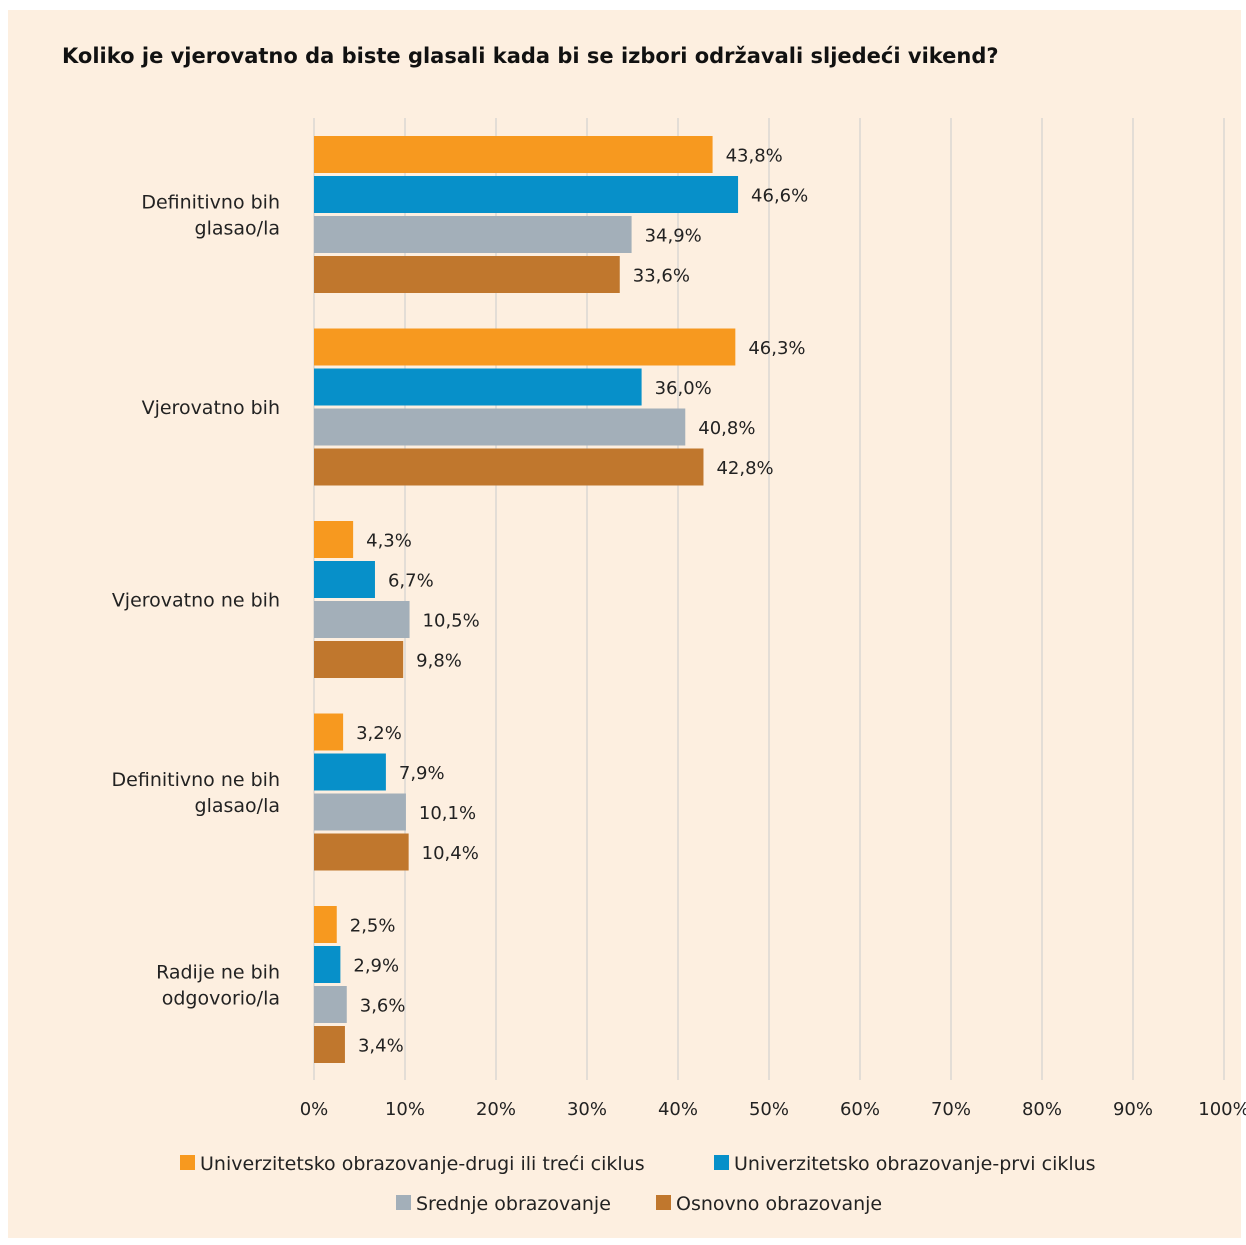  I want to click on category-label: Vjerovatno bih, so click(211, 408).